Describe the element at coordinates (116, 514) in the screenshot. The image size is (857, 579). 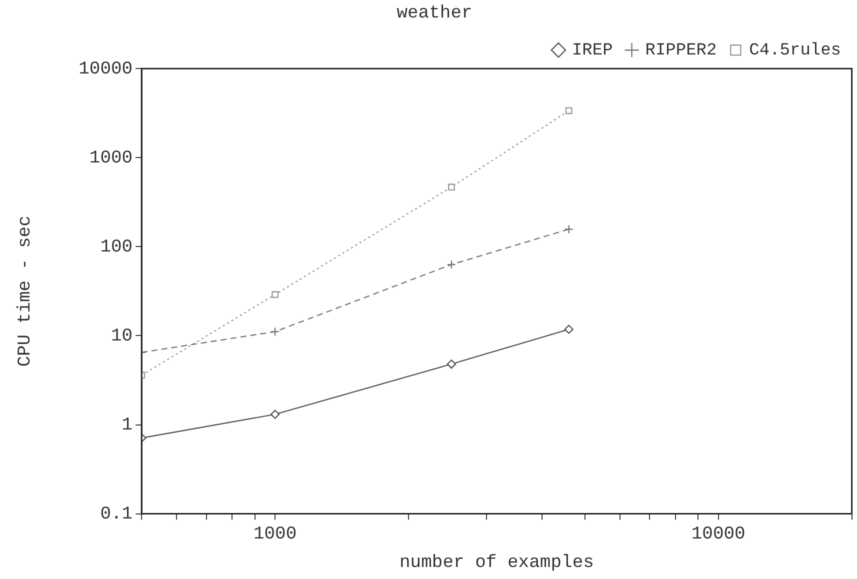
I see `y-tick-label: 0.1` at that location.